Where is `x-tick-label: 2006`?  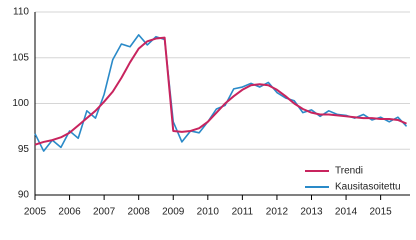
x-tick-label: 2006 is located at coordinates (69, 212).